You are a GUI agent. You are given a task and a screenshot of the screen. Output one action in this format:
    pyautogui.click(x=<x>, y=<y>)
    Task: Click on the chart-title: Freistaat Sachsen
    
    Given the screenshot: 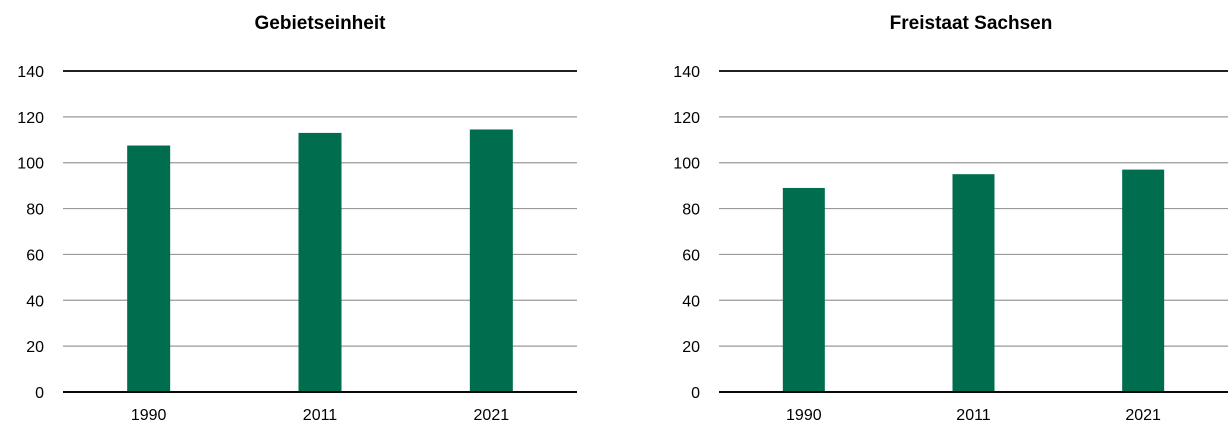 What is the action you would take?
    pyautogui.click(x=971, y=23)
    